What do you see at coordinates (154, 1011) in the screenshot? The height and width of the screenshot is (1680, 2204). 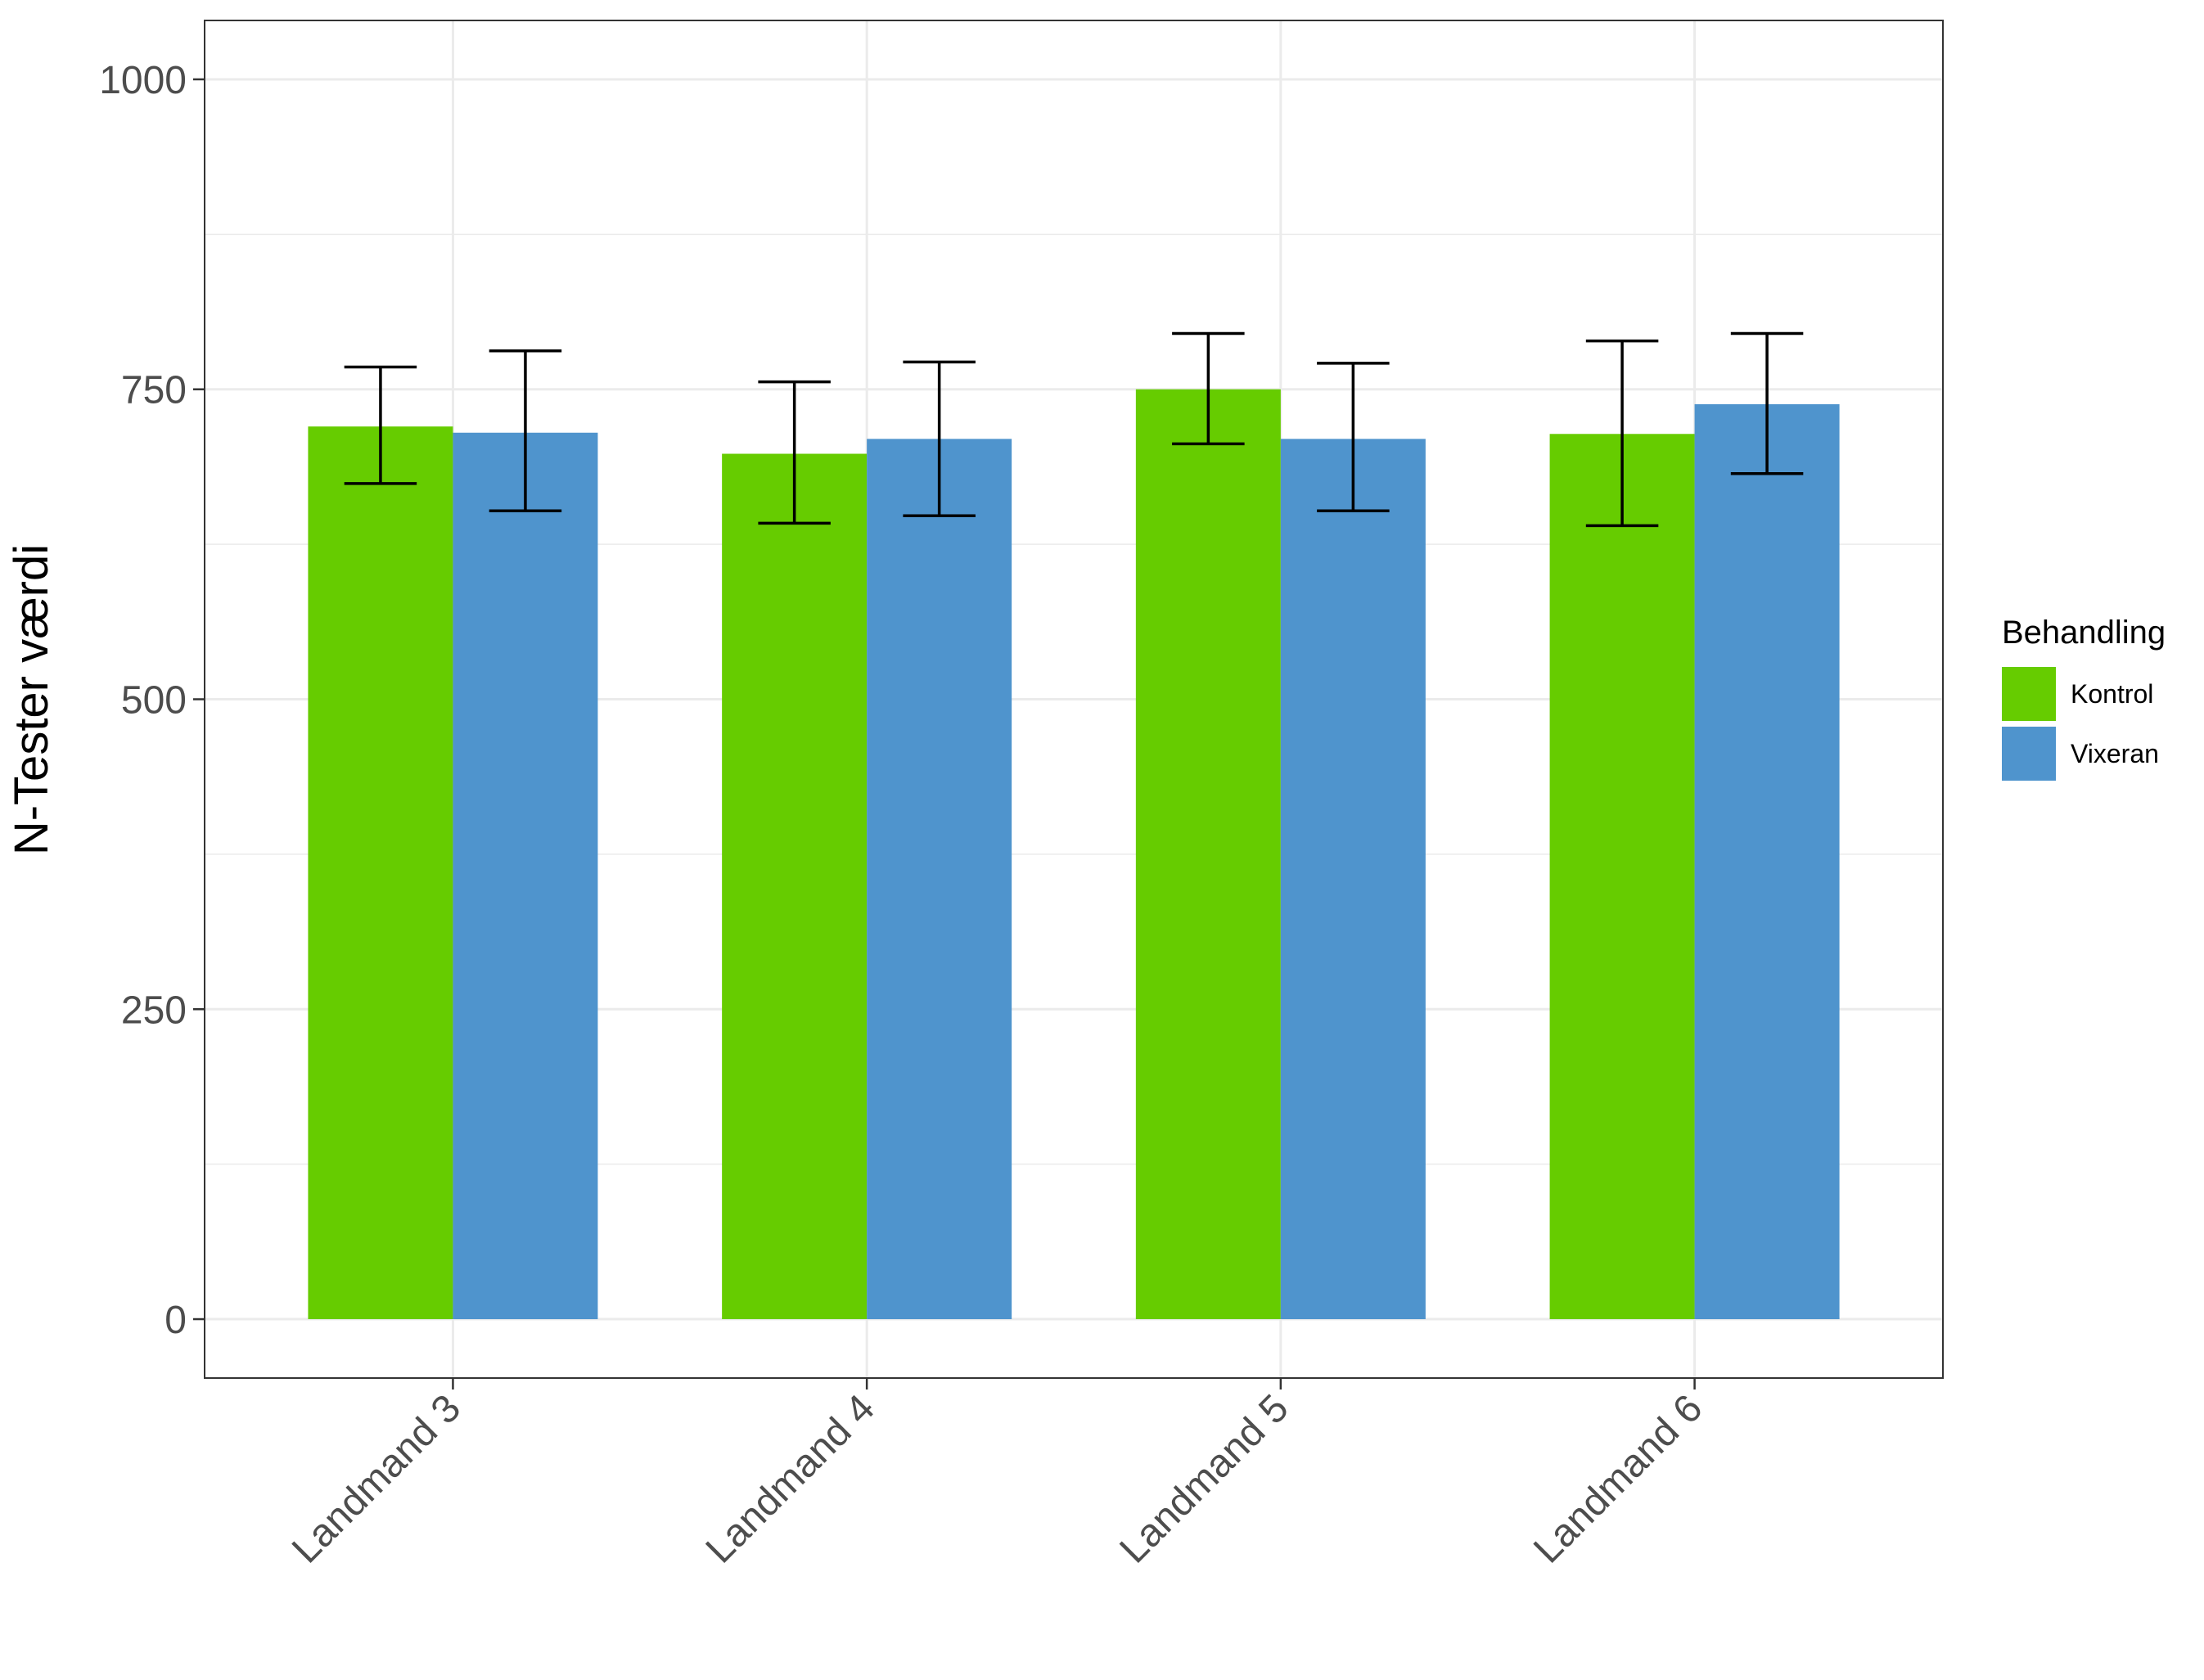 I see `y-tick-label: 250` at bounding box center [154, 1011].